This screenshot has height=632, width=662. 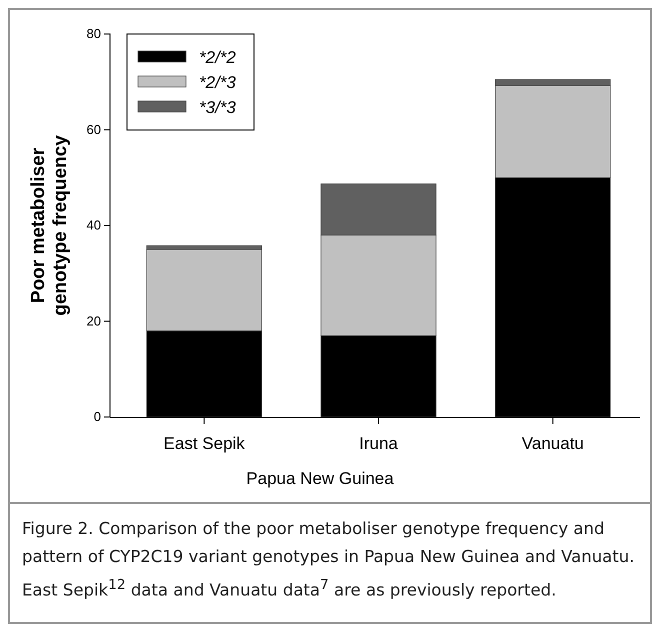 What do you see at coordinates (217, 107) in the screenshot?
I see `legend-label: *3/*3` at bounding box center [217, 107].